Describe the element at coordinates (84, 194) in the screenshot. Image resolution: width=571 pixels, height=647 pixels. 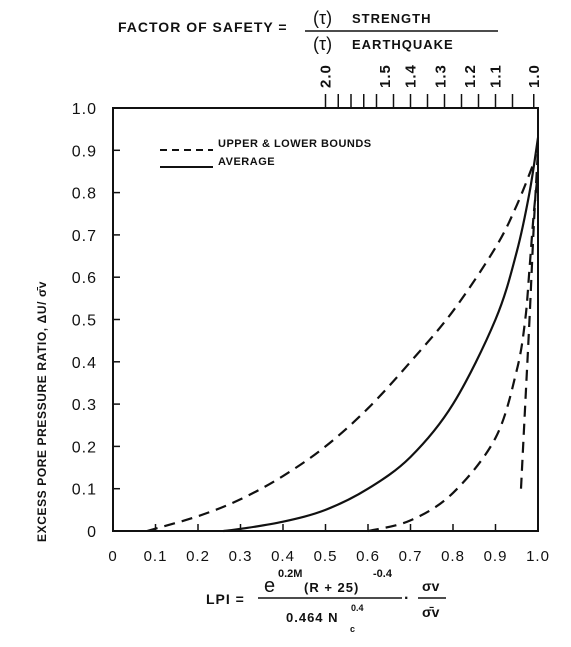
I see `y-tick-label: 0.8` at that location.